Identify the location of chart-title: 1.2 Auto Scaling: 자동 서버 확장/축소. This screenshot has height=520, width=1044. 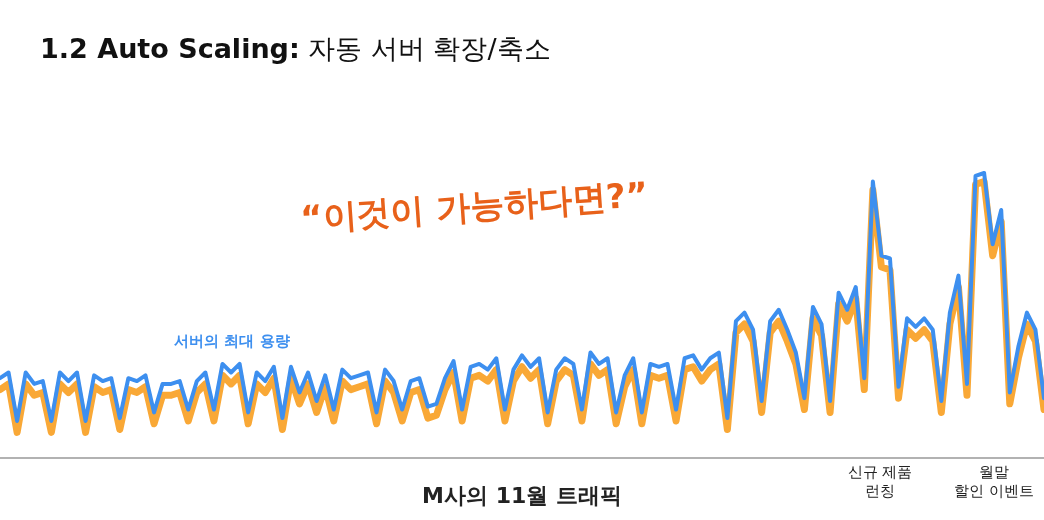
(295, 48).